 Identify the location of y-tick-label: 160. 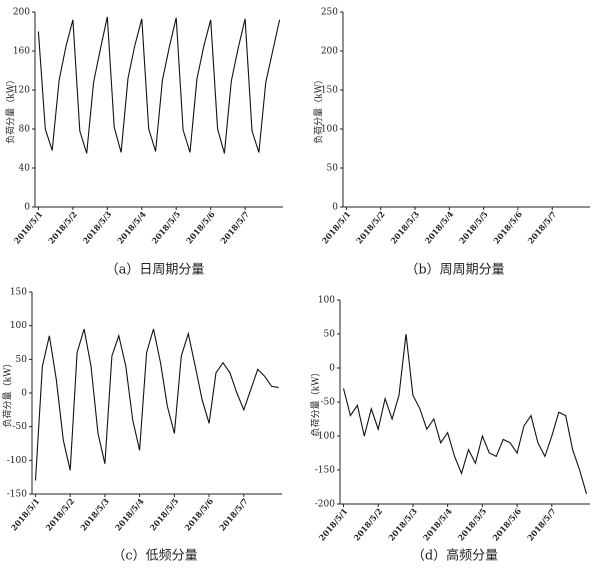
(21, 52).